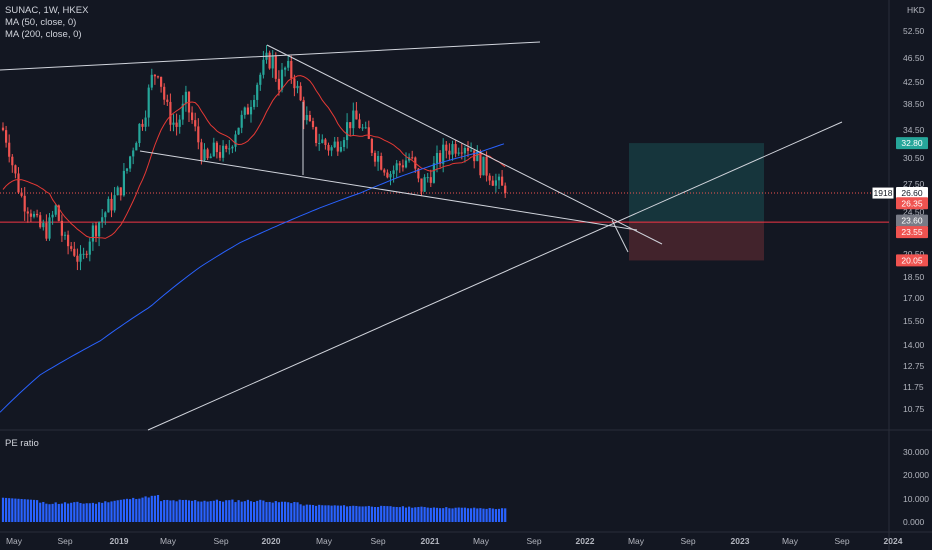  What do you see at coordinates (916, 499) in the screenshot?
I see `pe-axis-tick: 10.000` at bounding box center [916, 499].